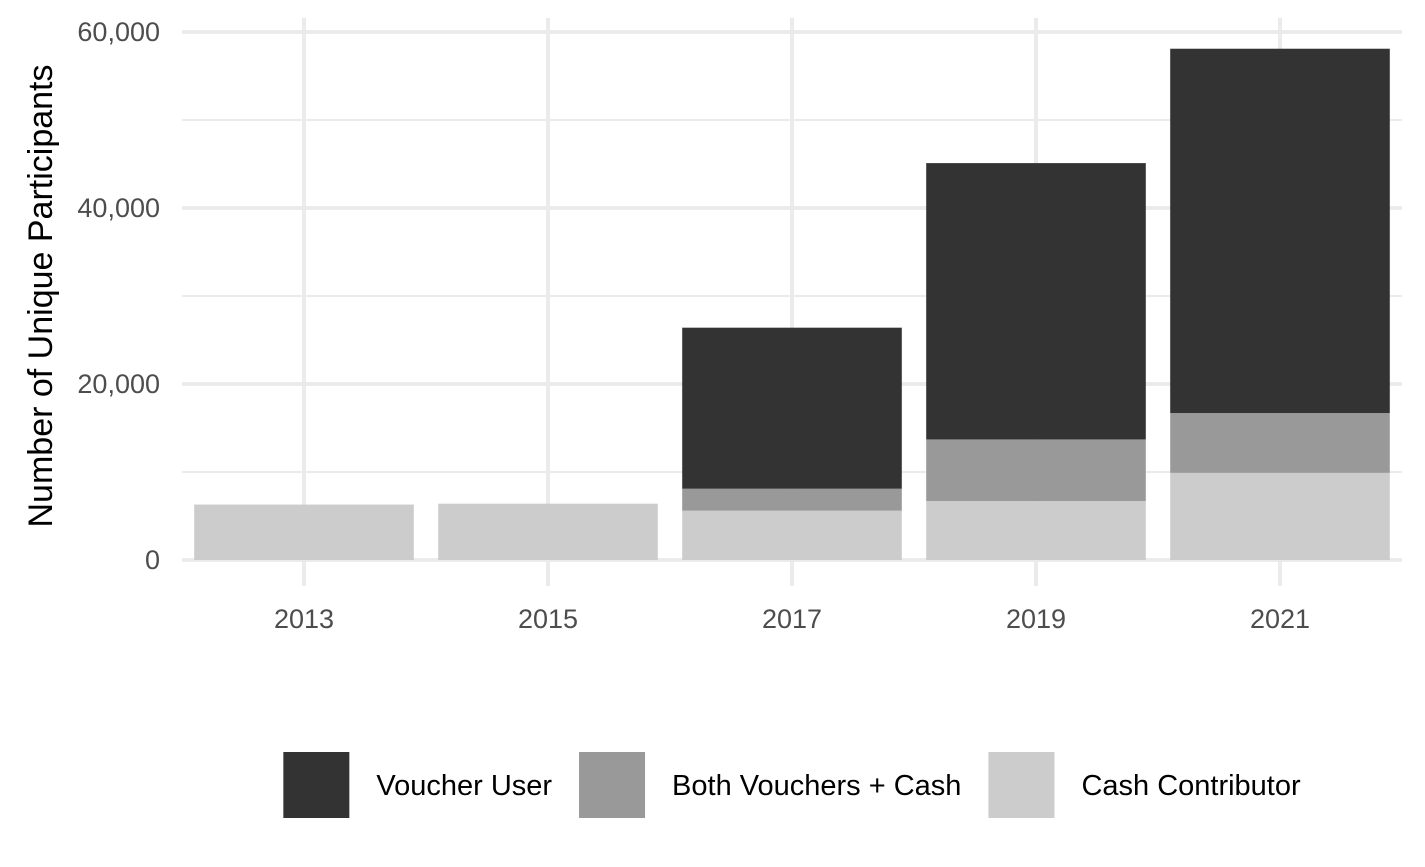 The width and height of the screenshot is (1425, 867). I want to click on legend-label: Cash Contributor, so click(1191, 786).